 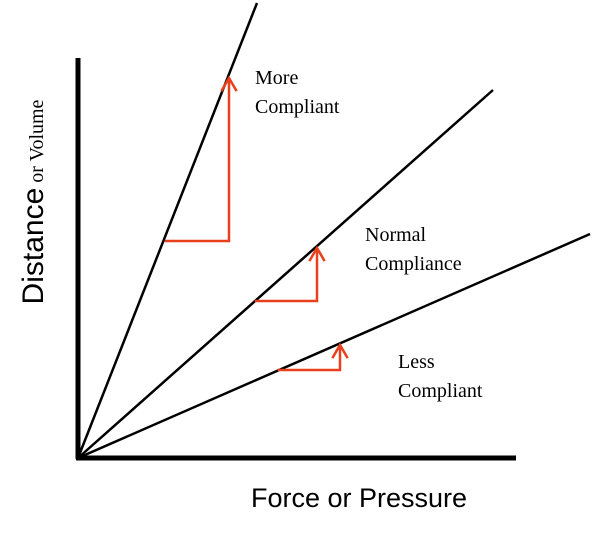 I want to click on normal-compliance-slope-indicator, so click(x=290, y=274).